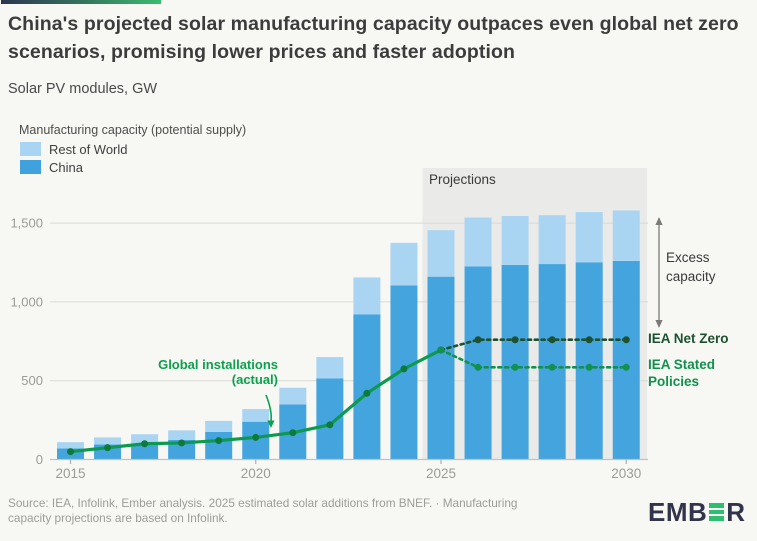 The width and height of the screenshot is (757, 541). I want to click on iea-stated-policies-label: IEA Stated Policies, so click(681, 373).